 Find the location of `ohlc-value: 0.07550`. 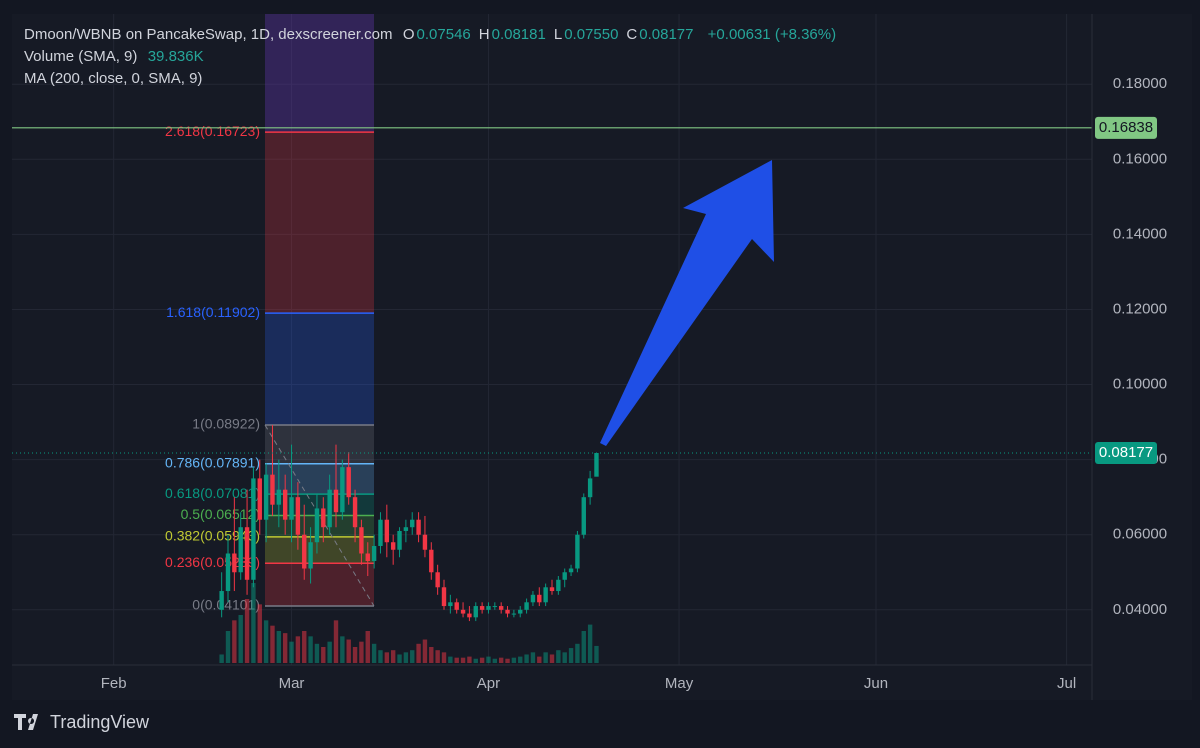

ohlc-value: 0.07550 is located at coordinates (591, 34).